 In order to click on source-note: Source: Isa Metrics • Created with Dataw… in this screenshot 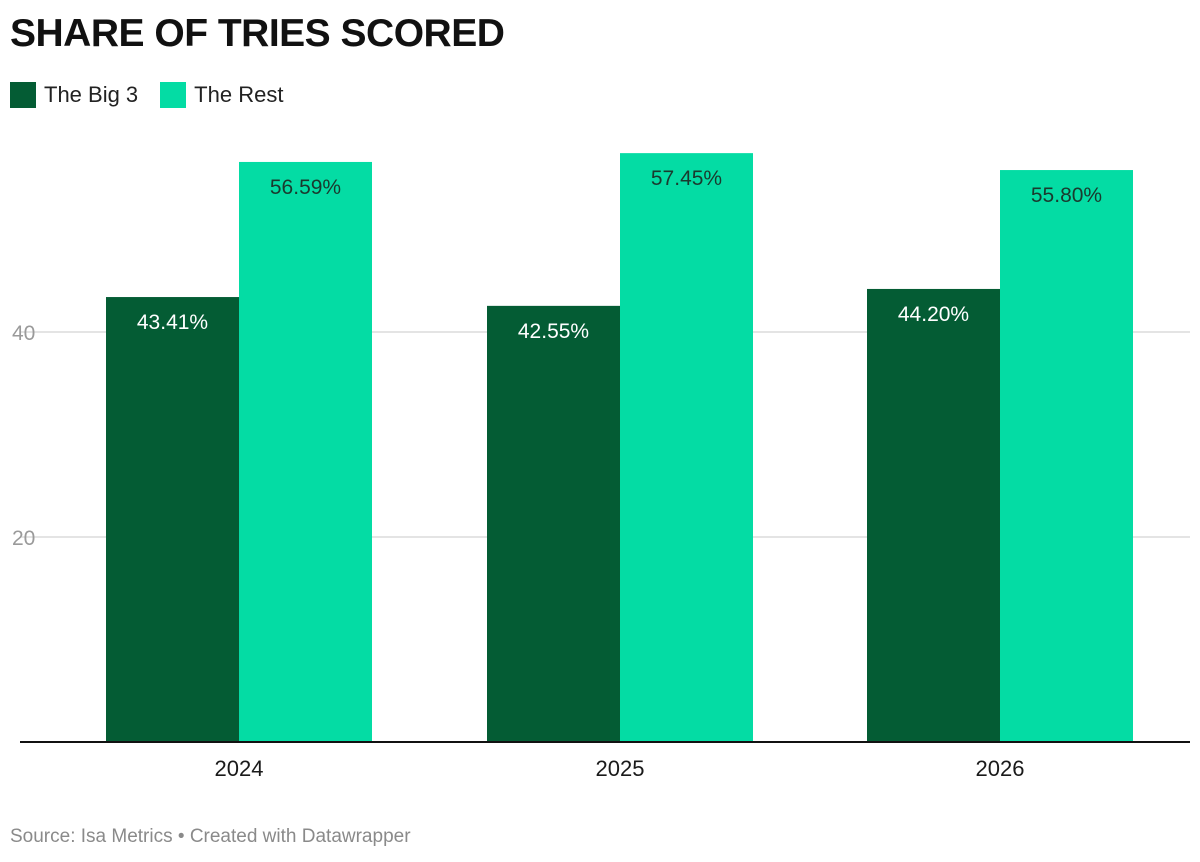, I will do `click(210, 836)`.